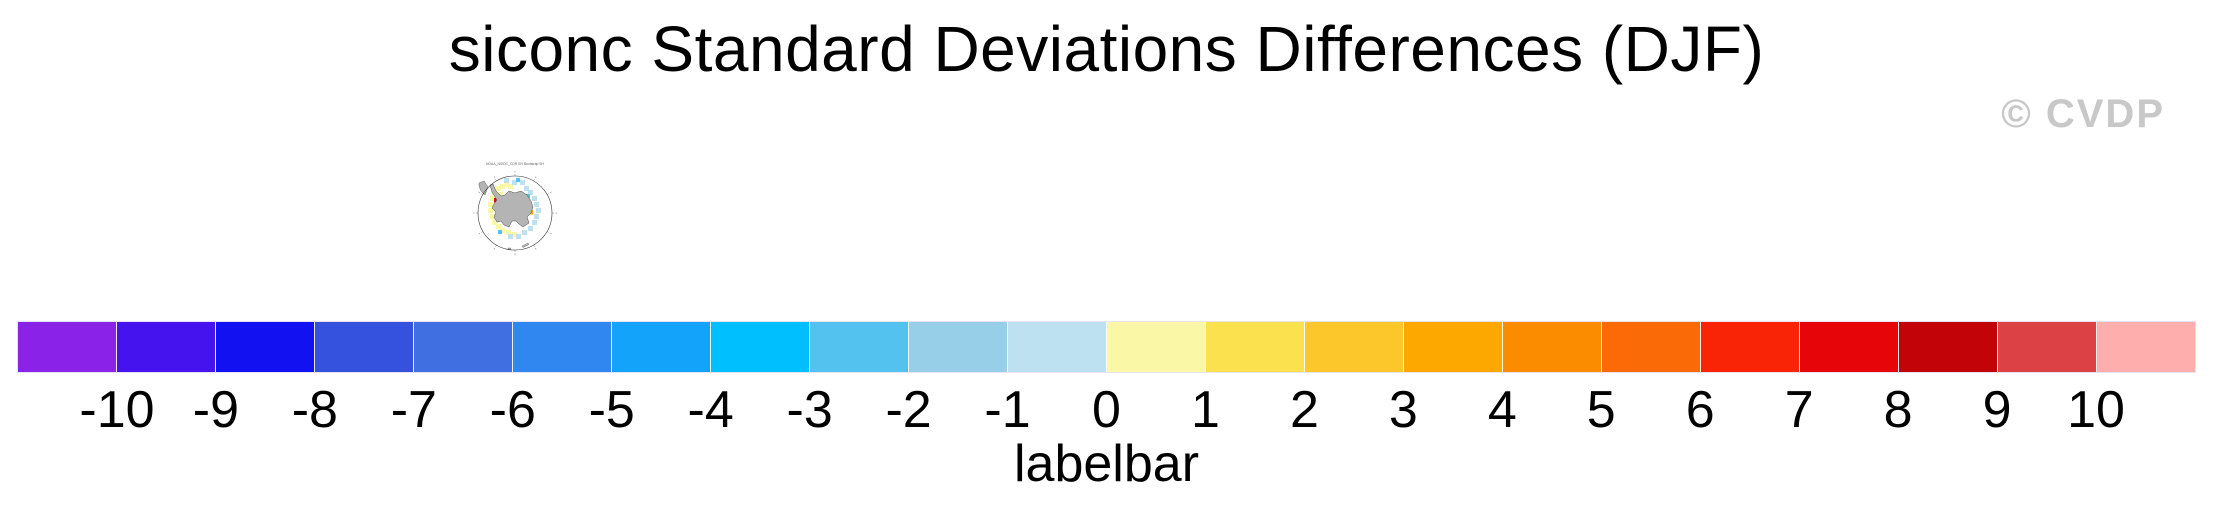 Image resolution: width=2213 pixels, height=521 pixels. Describe the element at coordinates (1601, 410) in the screenshot. I see `colorbar-tick-label: 5` at that location.